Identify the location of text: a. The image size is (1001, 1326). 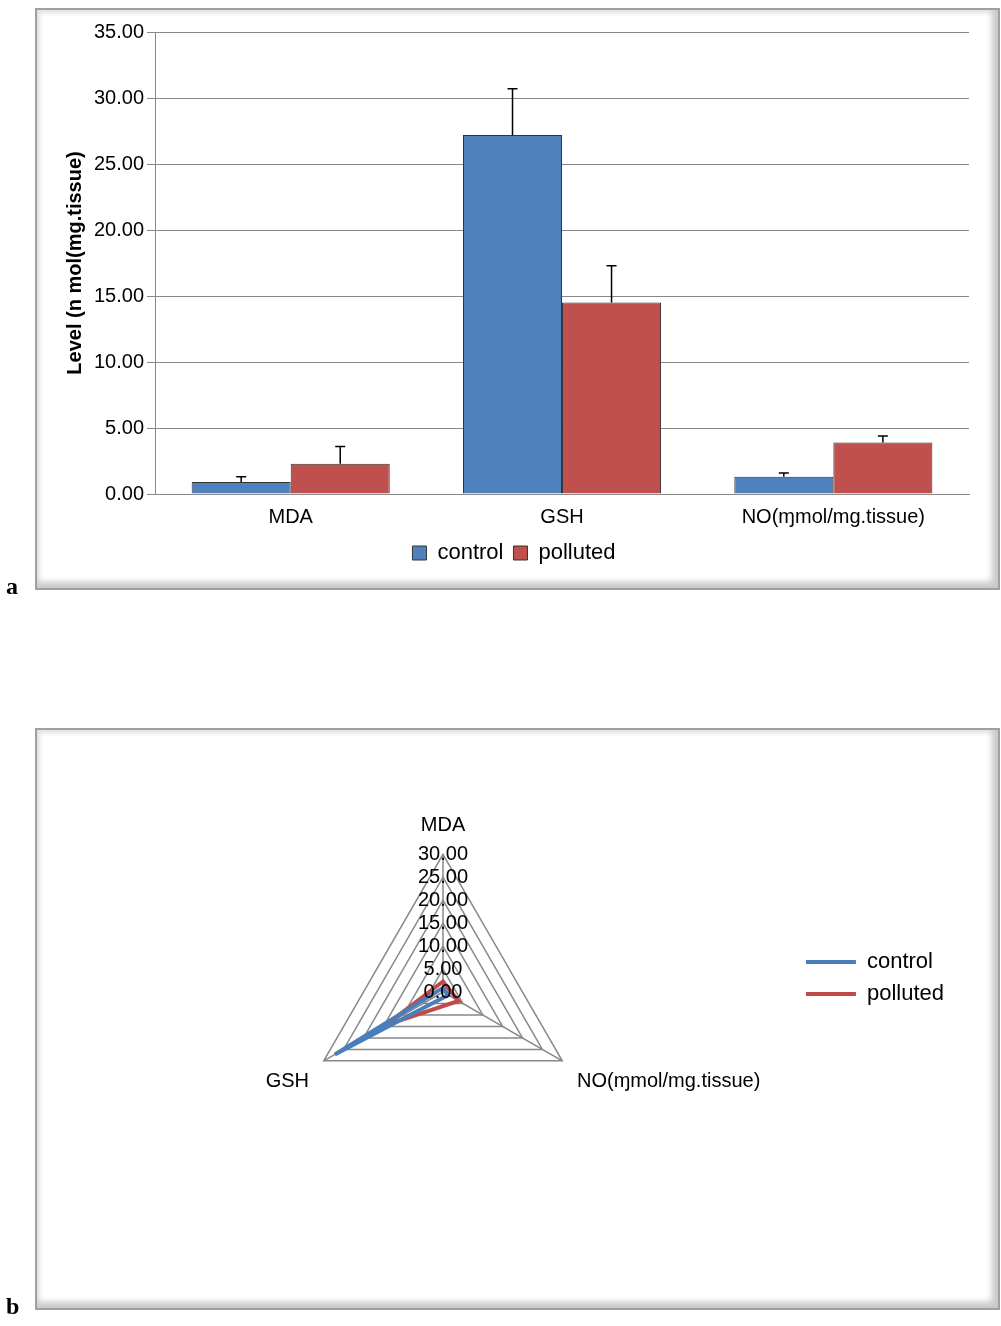
(12, 586).